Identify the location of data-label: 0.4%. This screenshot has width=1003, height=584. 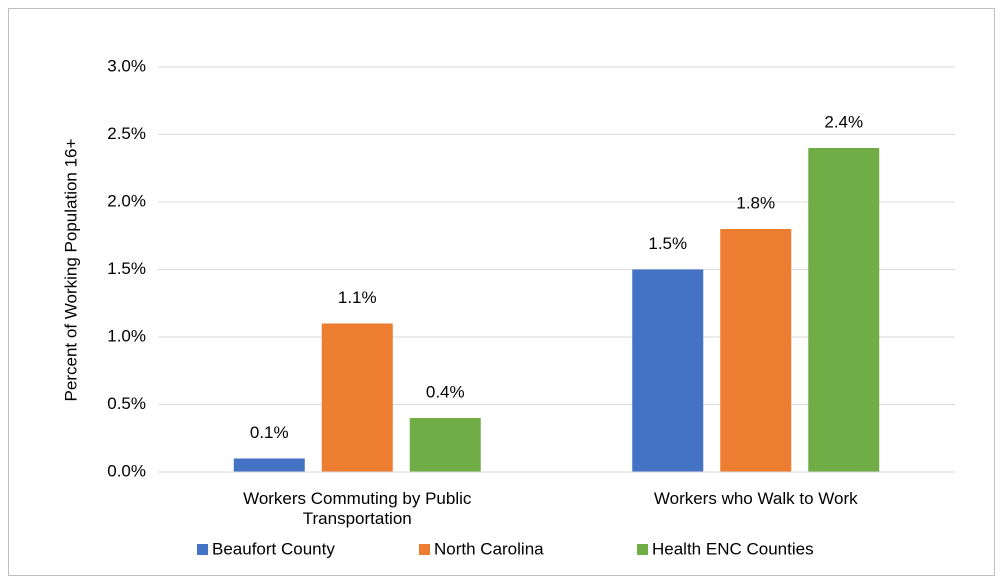
(445, 391).